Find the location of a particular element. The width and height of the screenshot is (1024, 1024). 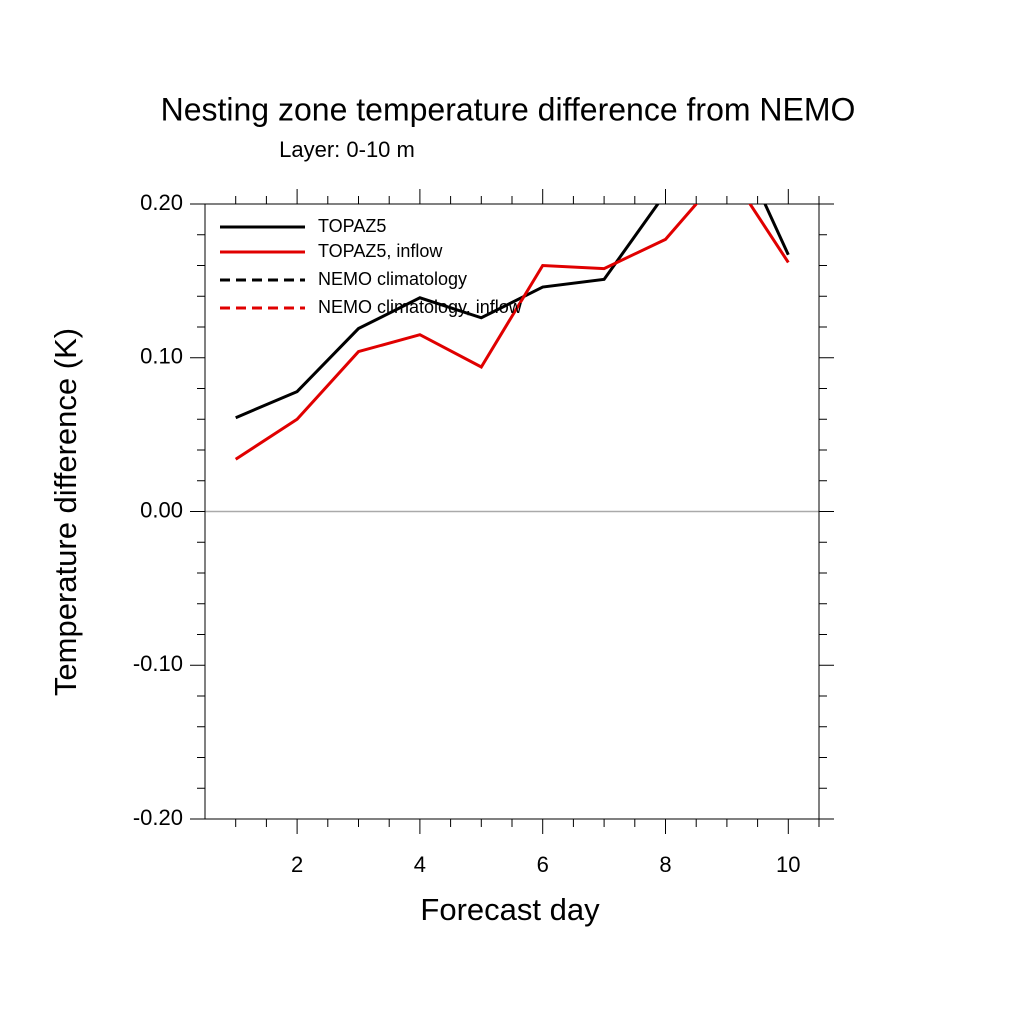

x-tick-label: 2 is located at coordinates (297, 864).